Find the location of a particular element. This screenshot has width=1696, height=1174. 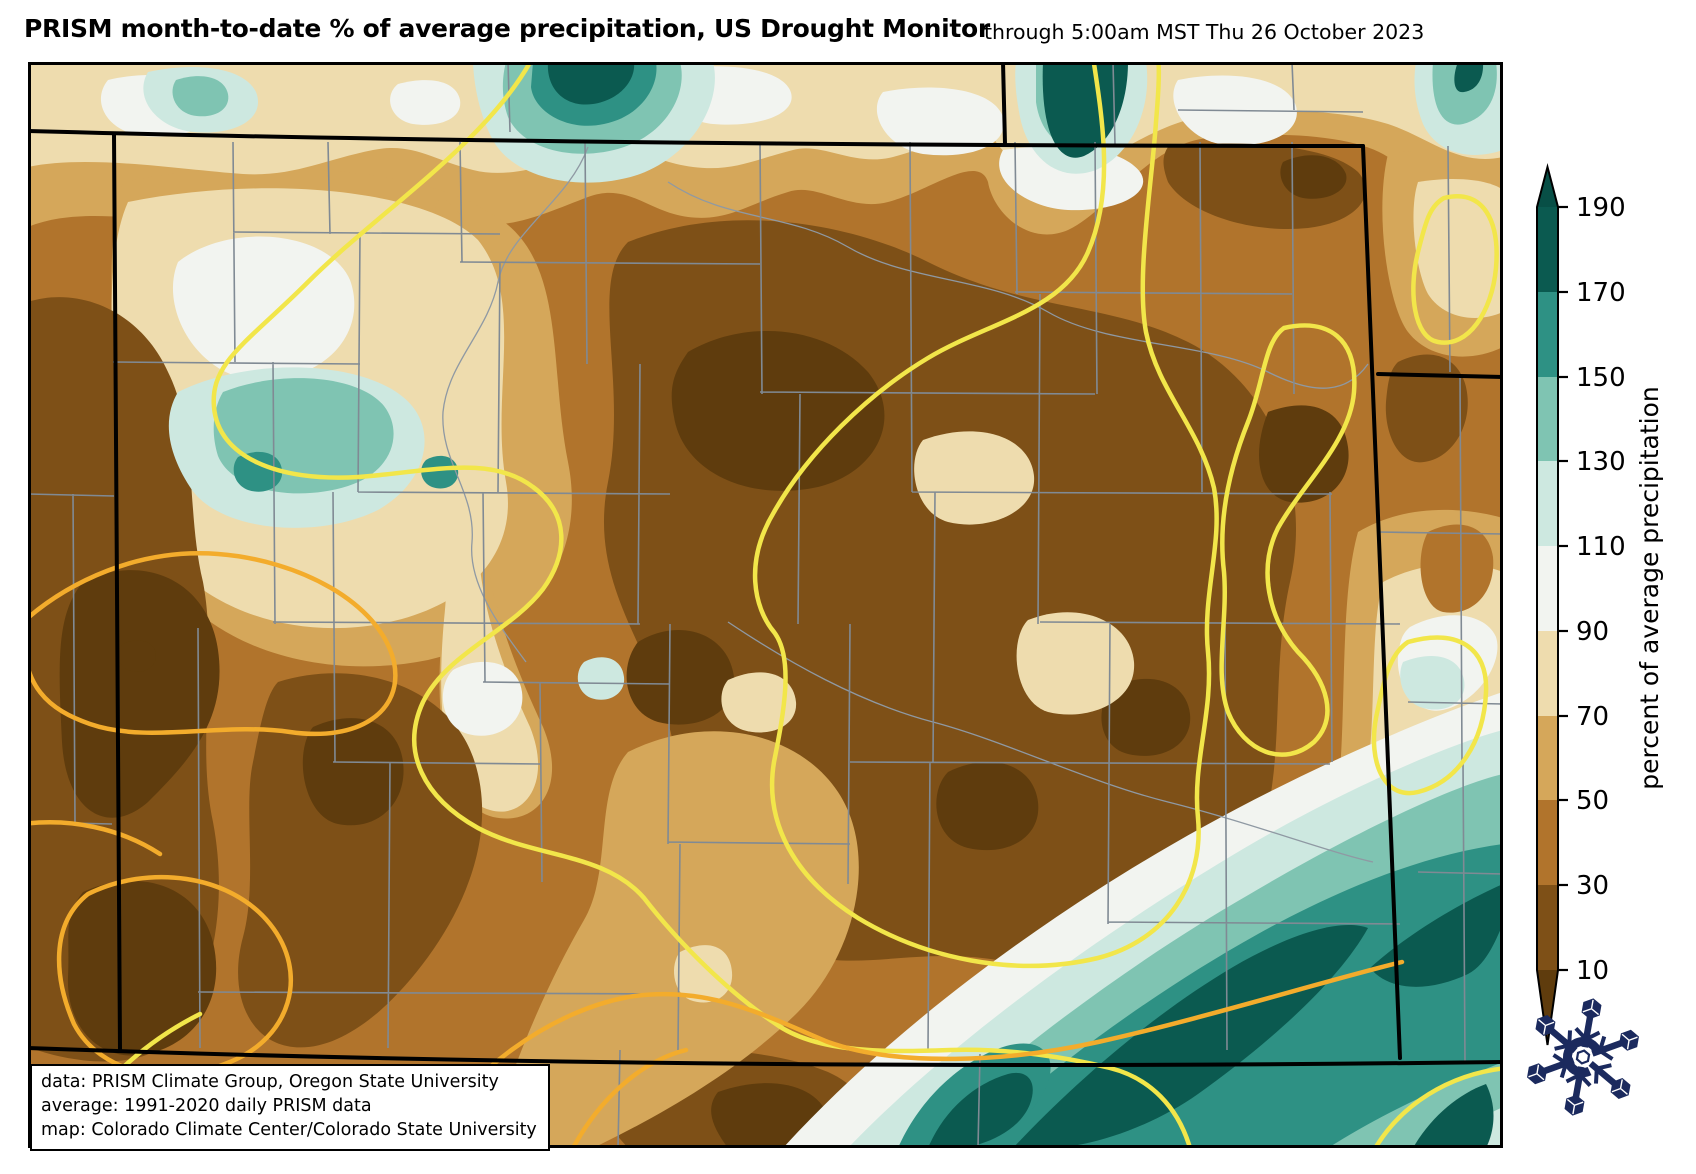

colorbar-tick-label: 130 is located at coordinates (1601, 462).